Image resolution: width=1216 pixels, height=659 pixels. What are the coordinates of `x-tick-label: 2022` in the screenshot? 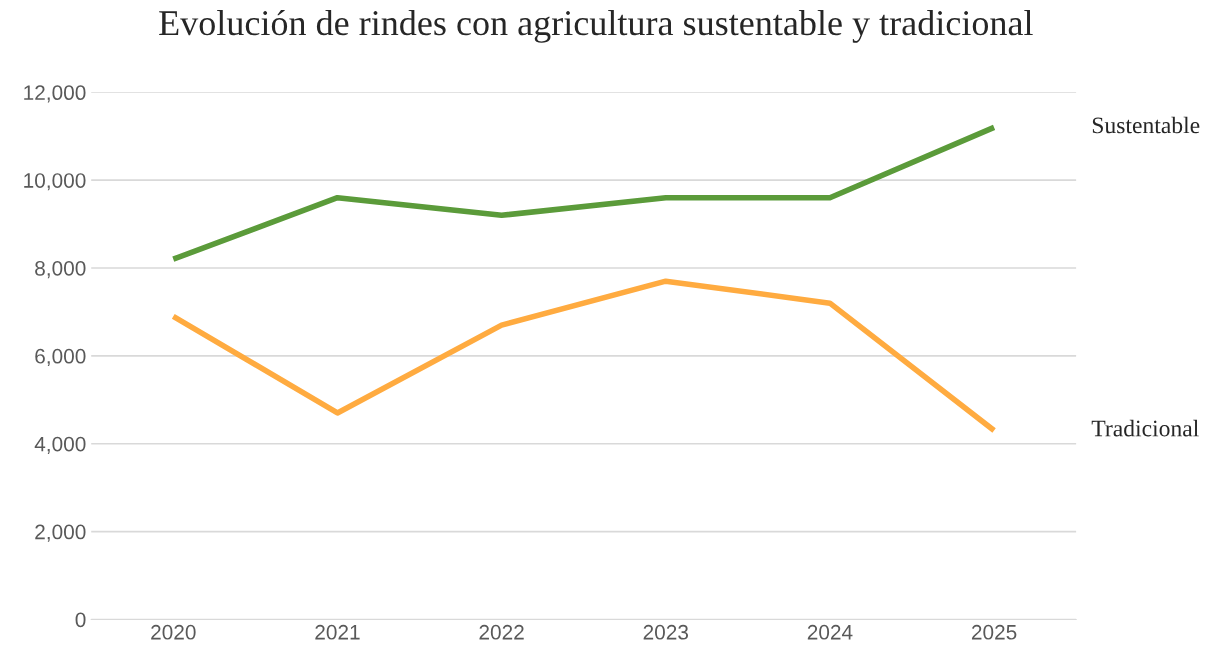 It's located at (501, 632).